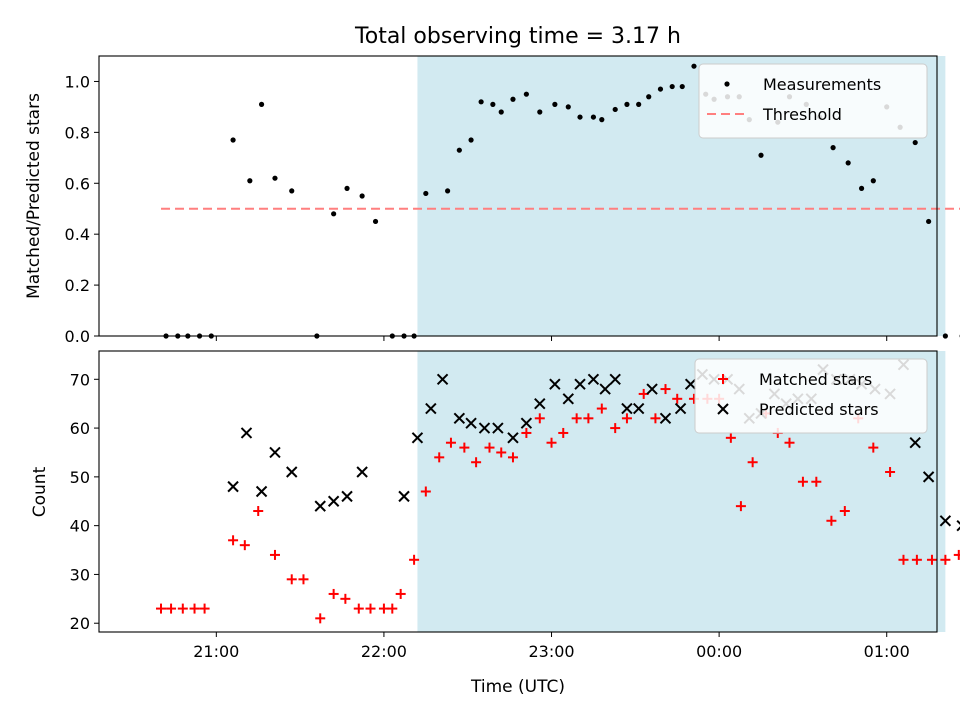 Image resolution: width=960 pixels, height=720 pixels. I want to click on y-tick-label-0-0: 0.0, so click(77, 336).